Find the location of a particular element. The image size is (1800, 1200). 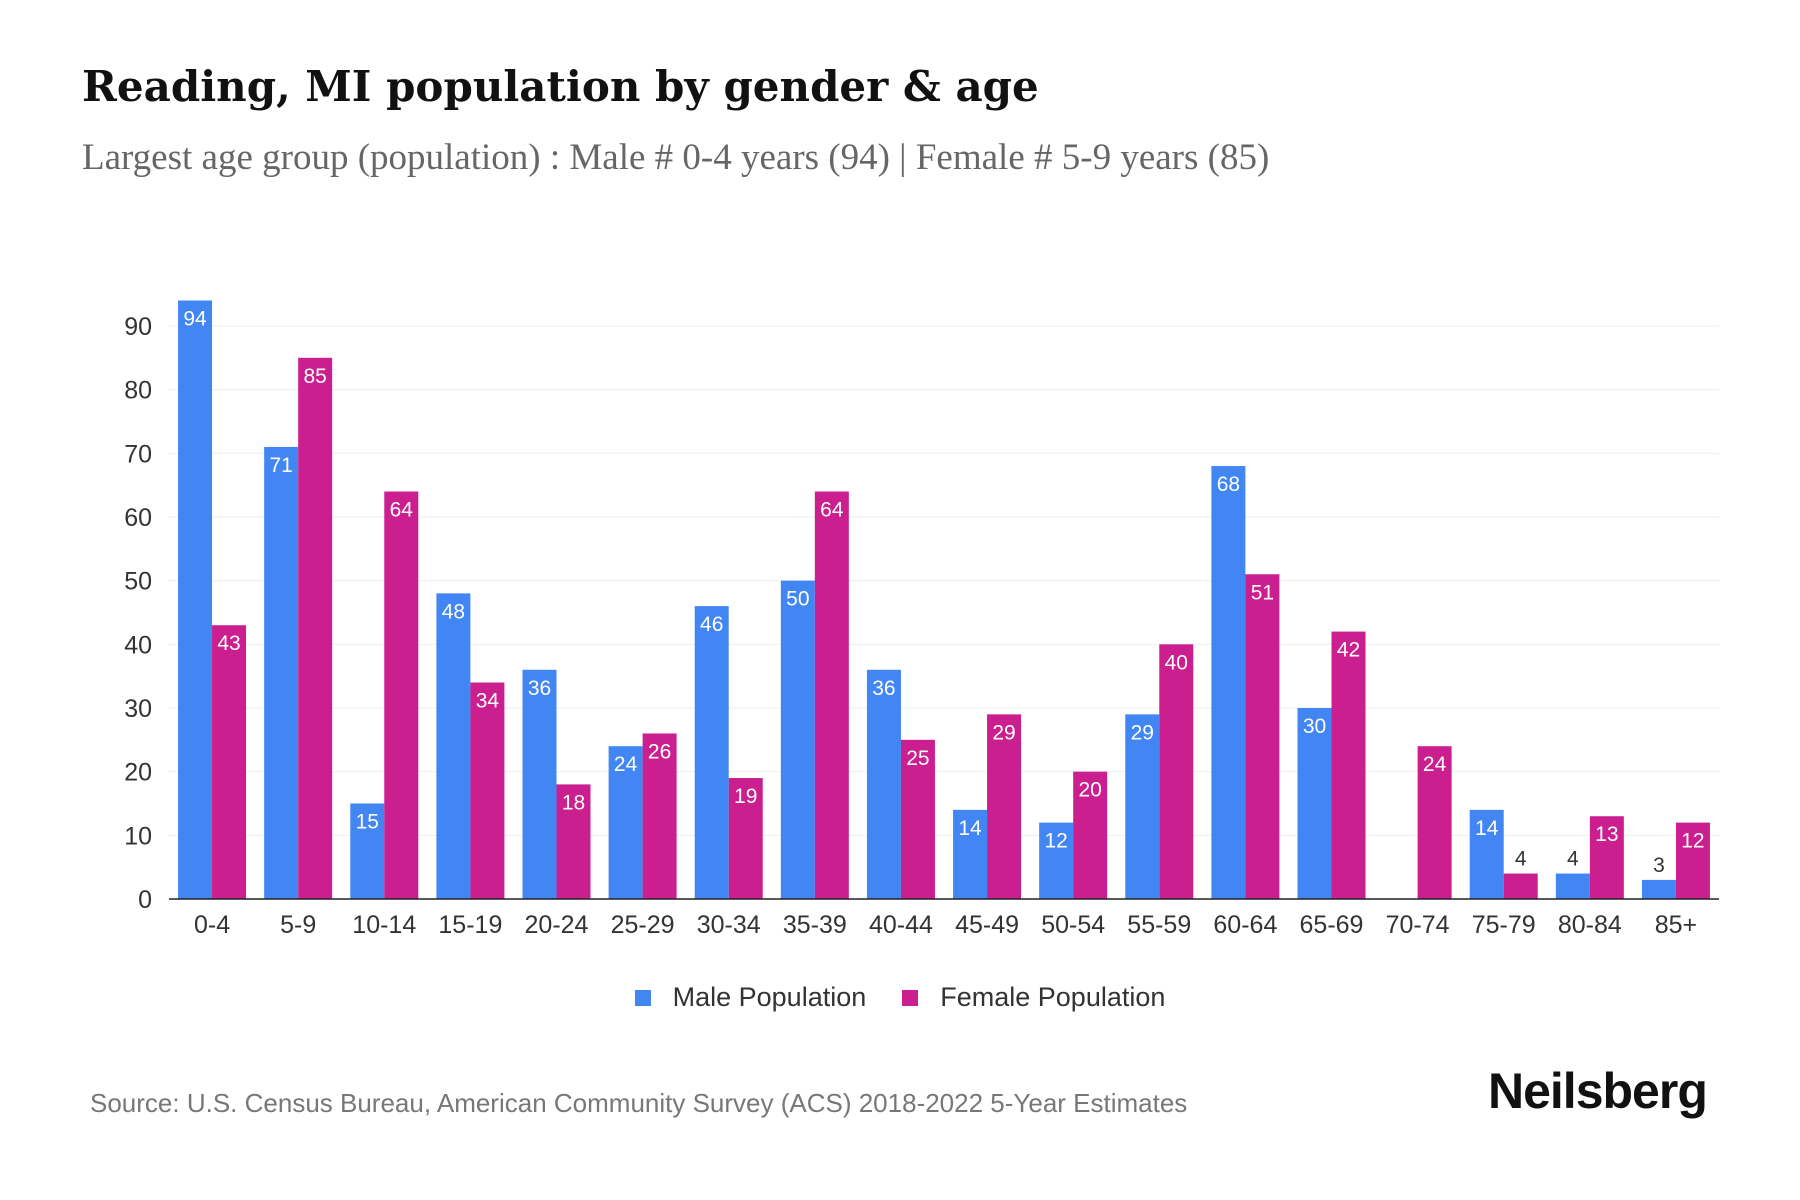

y-tick-label: 60 is located at coordinates (138, 518).